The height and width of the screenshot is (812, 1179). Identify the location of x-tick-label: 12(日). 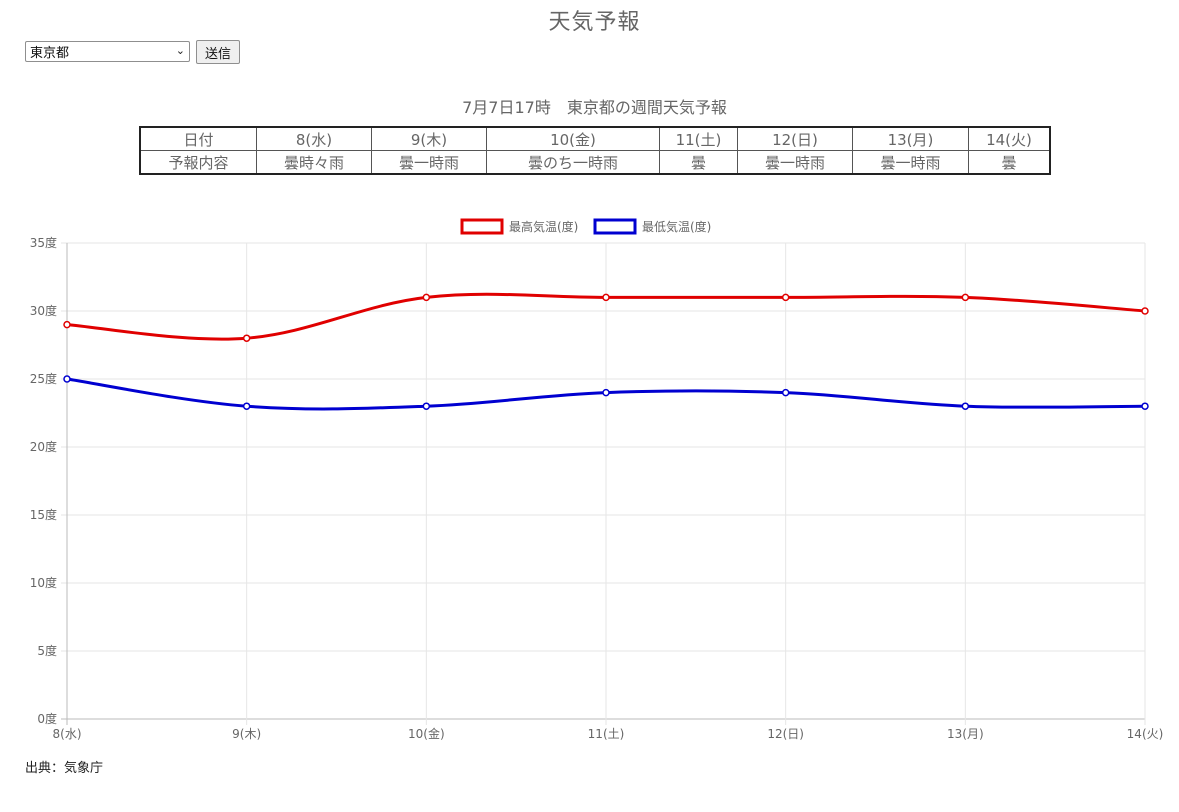
(785, 734).